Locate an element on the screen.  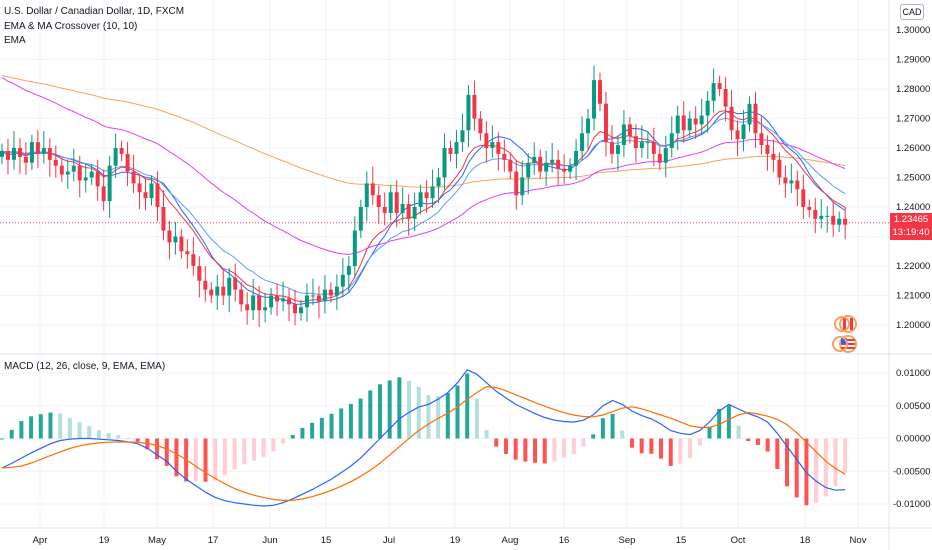
time-tick-label: Sep is located at coordinates (627, 540).